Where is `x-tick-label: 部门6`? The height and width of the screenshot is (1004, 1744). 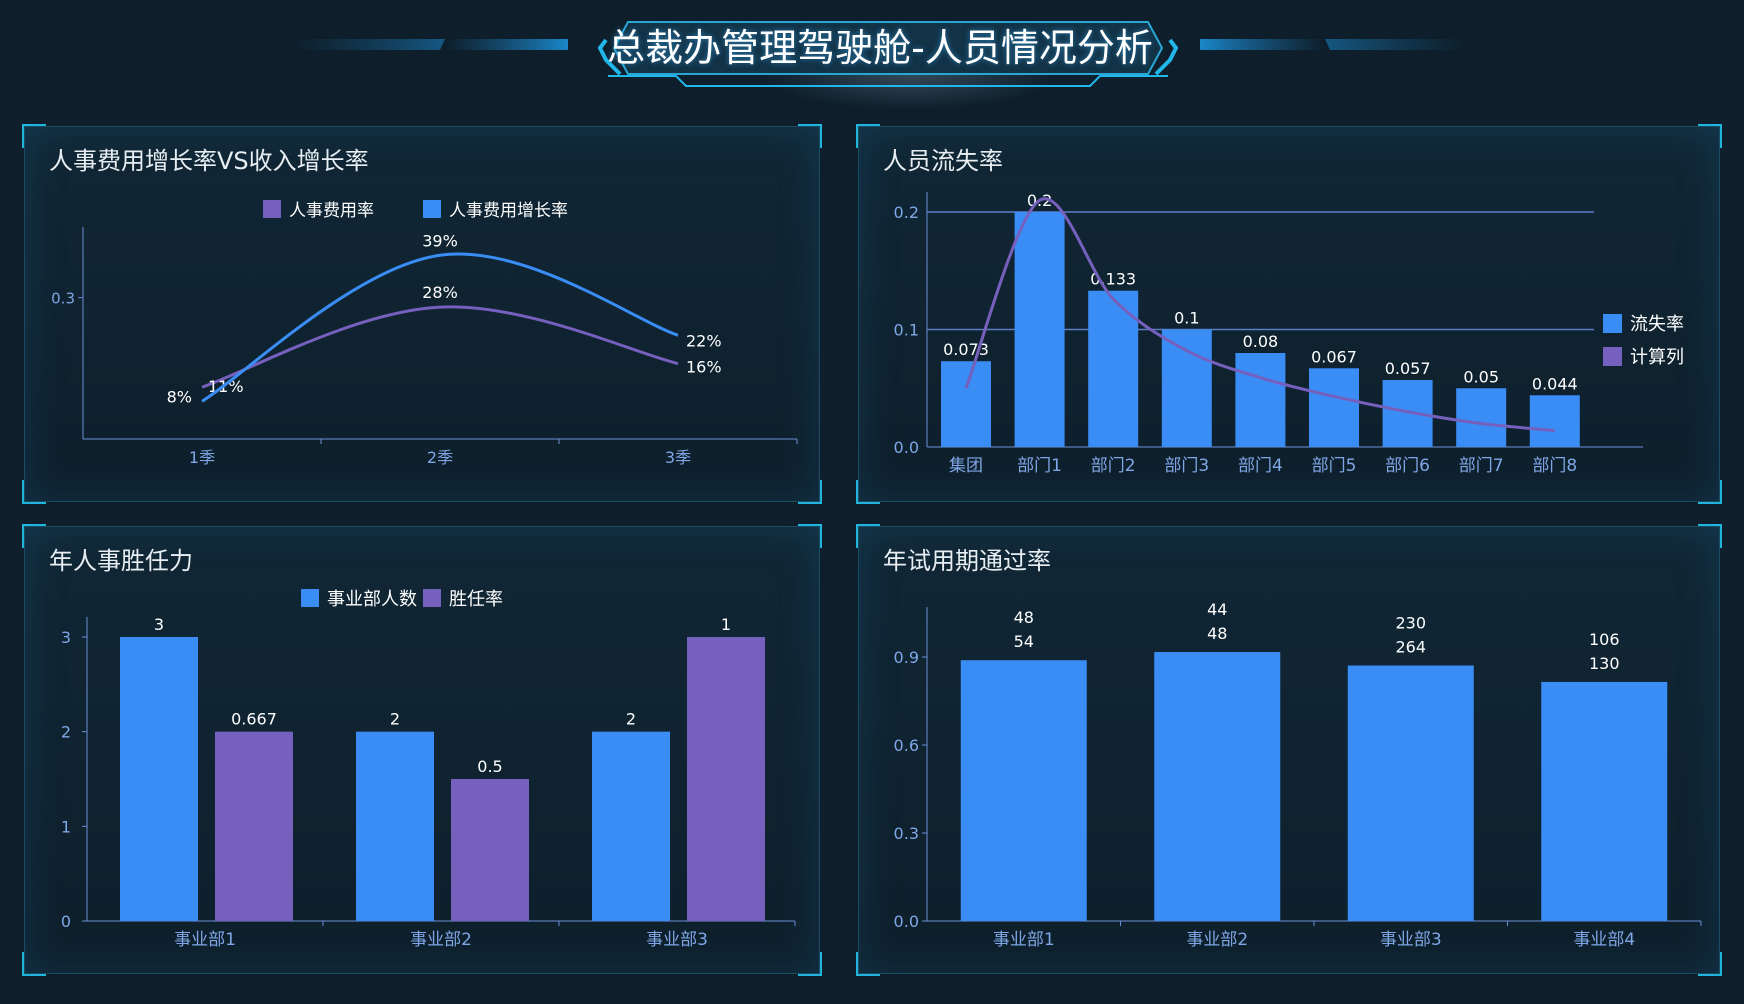
x-tick-label: 部门6 is located at coordinates (1407, 466).